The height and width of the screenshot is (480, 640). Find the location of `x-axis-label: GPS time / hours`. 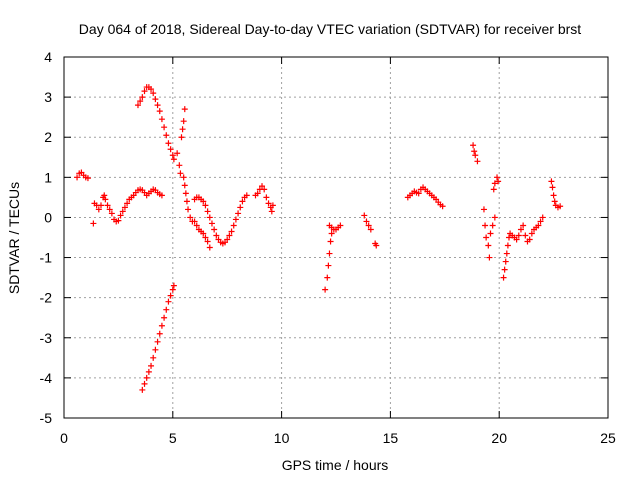

x-axis-label: GPS time / hours is located at coordinates (335, 465).